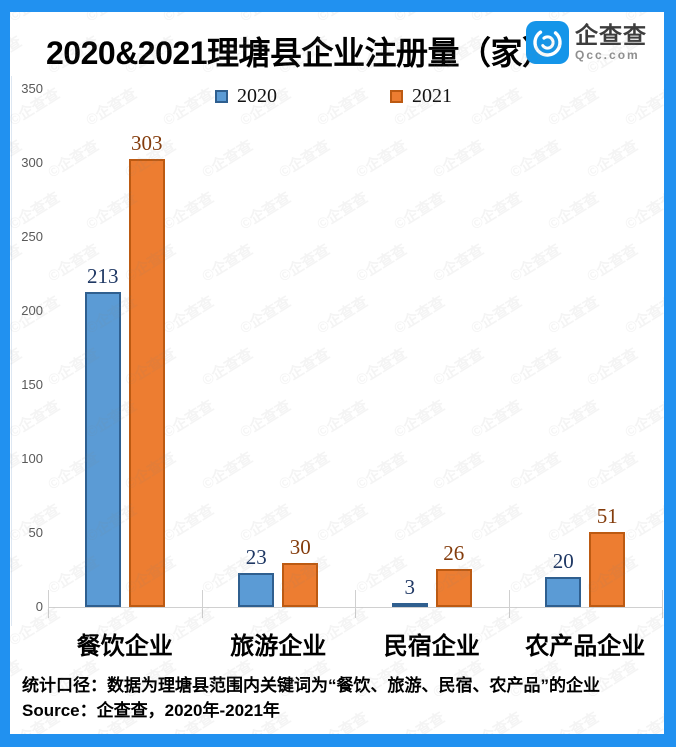  Describe the element at coordinates (607, 55) in the screenshot. I see `qcc-logo-domain: Qcc.com` at that location.